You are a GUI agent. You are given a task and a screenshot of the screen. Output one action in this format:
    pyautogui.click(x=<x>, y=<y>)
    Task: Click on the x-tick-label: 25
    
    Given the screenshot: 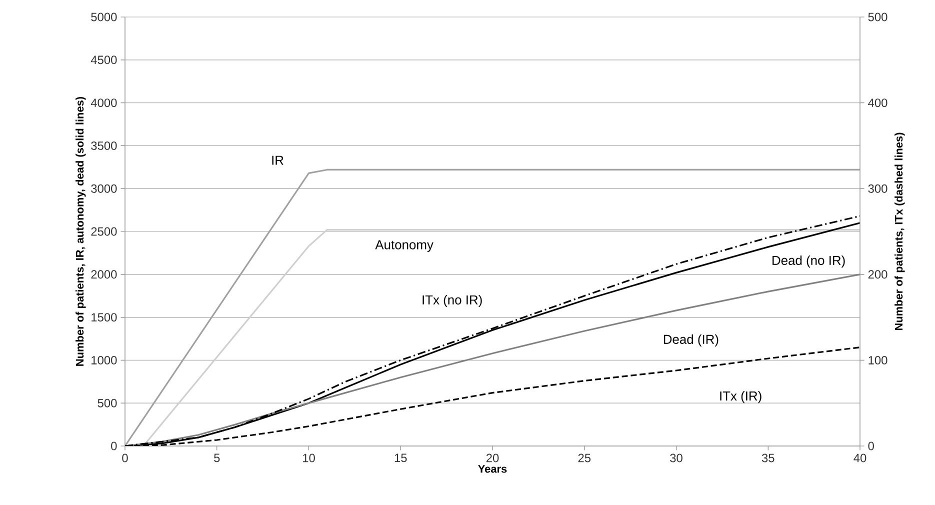 What is the action you would take?
    pyautogui.click(x=584, y=458)
    